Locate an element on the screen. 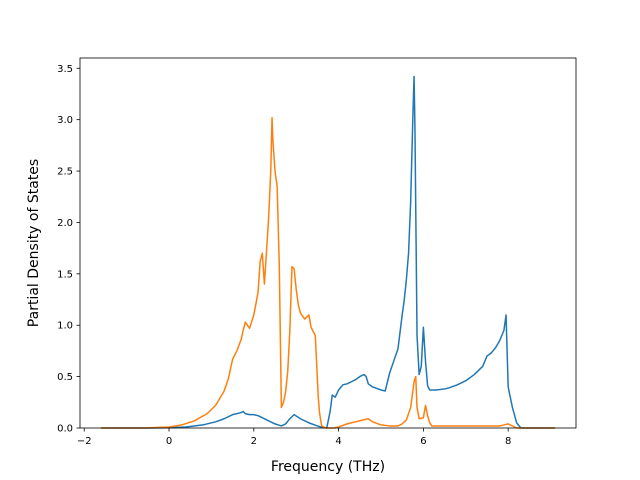 This screenshot has width=640, height=480. y-tick-label: 0.5 is located at coordinates (65, 377).